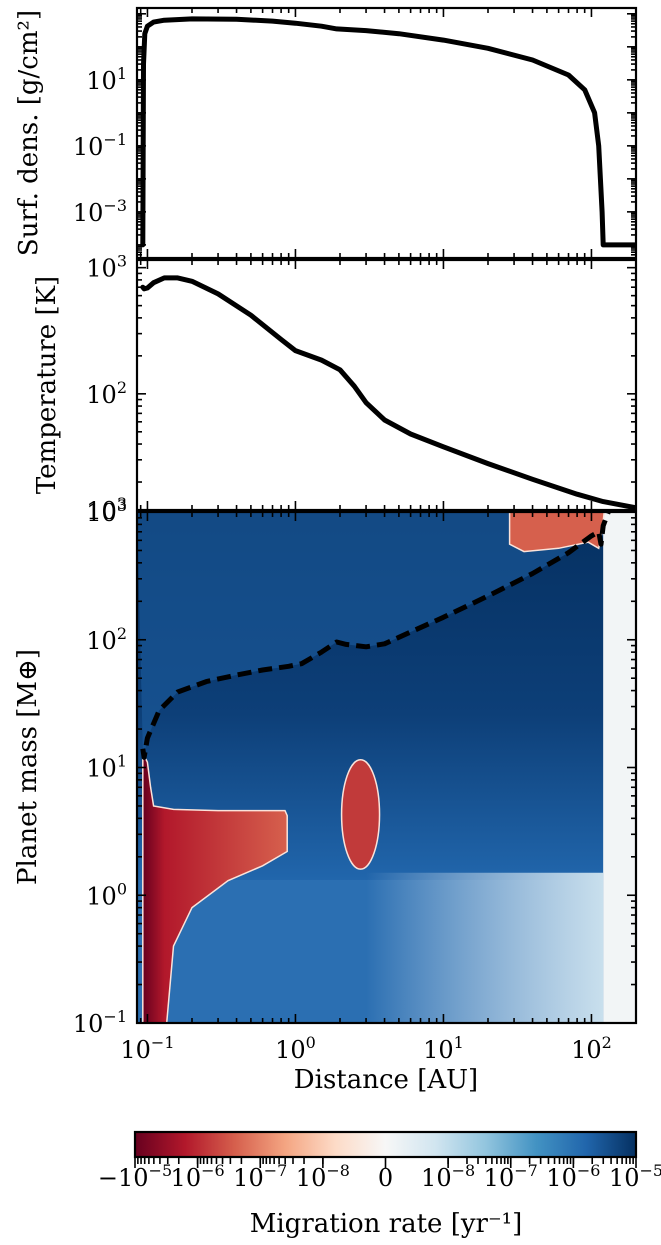 This screenshot has width=661, height=1245. Describe the element at coordinates (295, 1048) in the screenshot. I see `x-tick-label: 10⁰` at that location.